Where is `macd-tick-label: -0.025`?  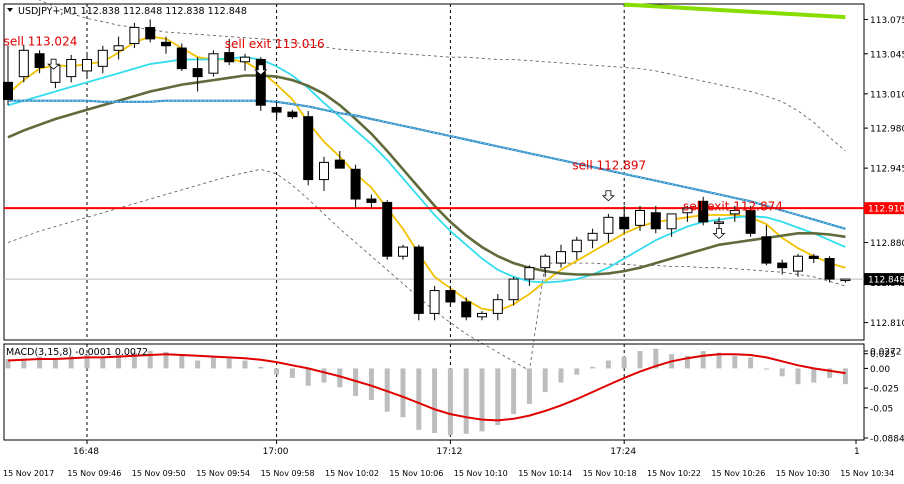
macd-tick-label: -0.025 is located at coordinates (884, 390).